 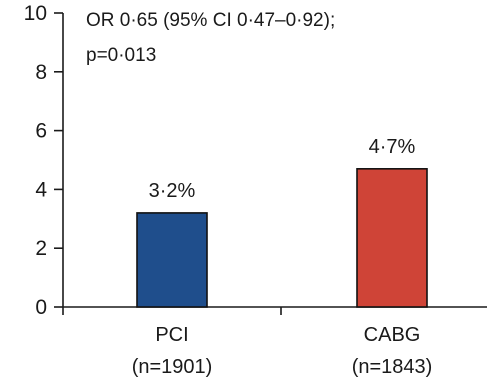 I want to click on data-label-pci: 3·2%, so click(x=172, y=191).